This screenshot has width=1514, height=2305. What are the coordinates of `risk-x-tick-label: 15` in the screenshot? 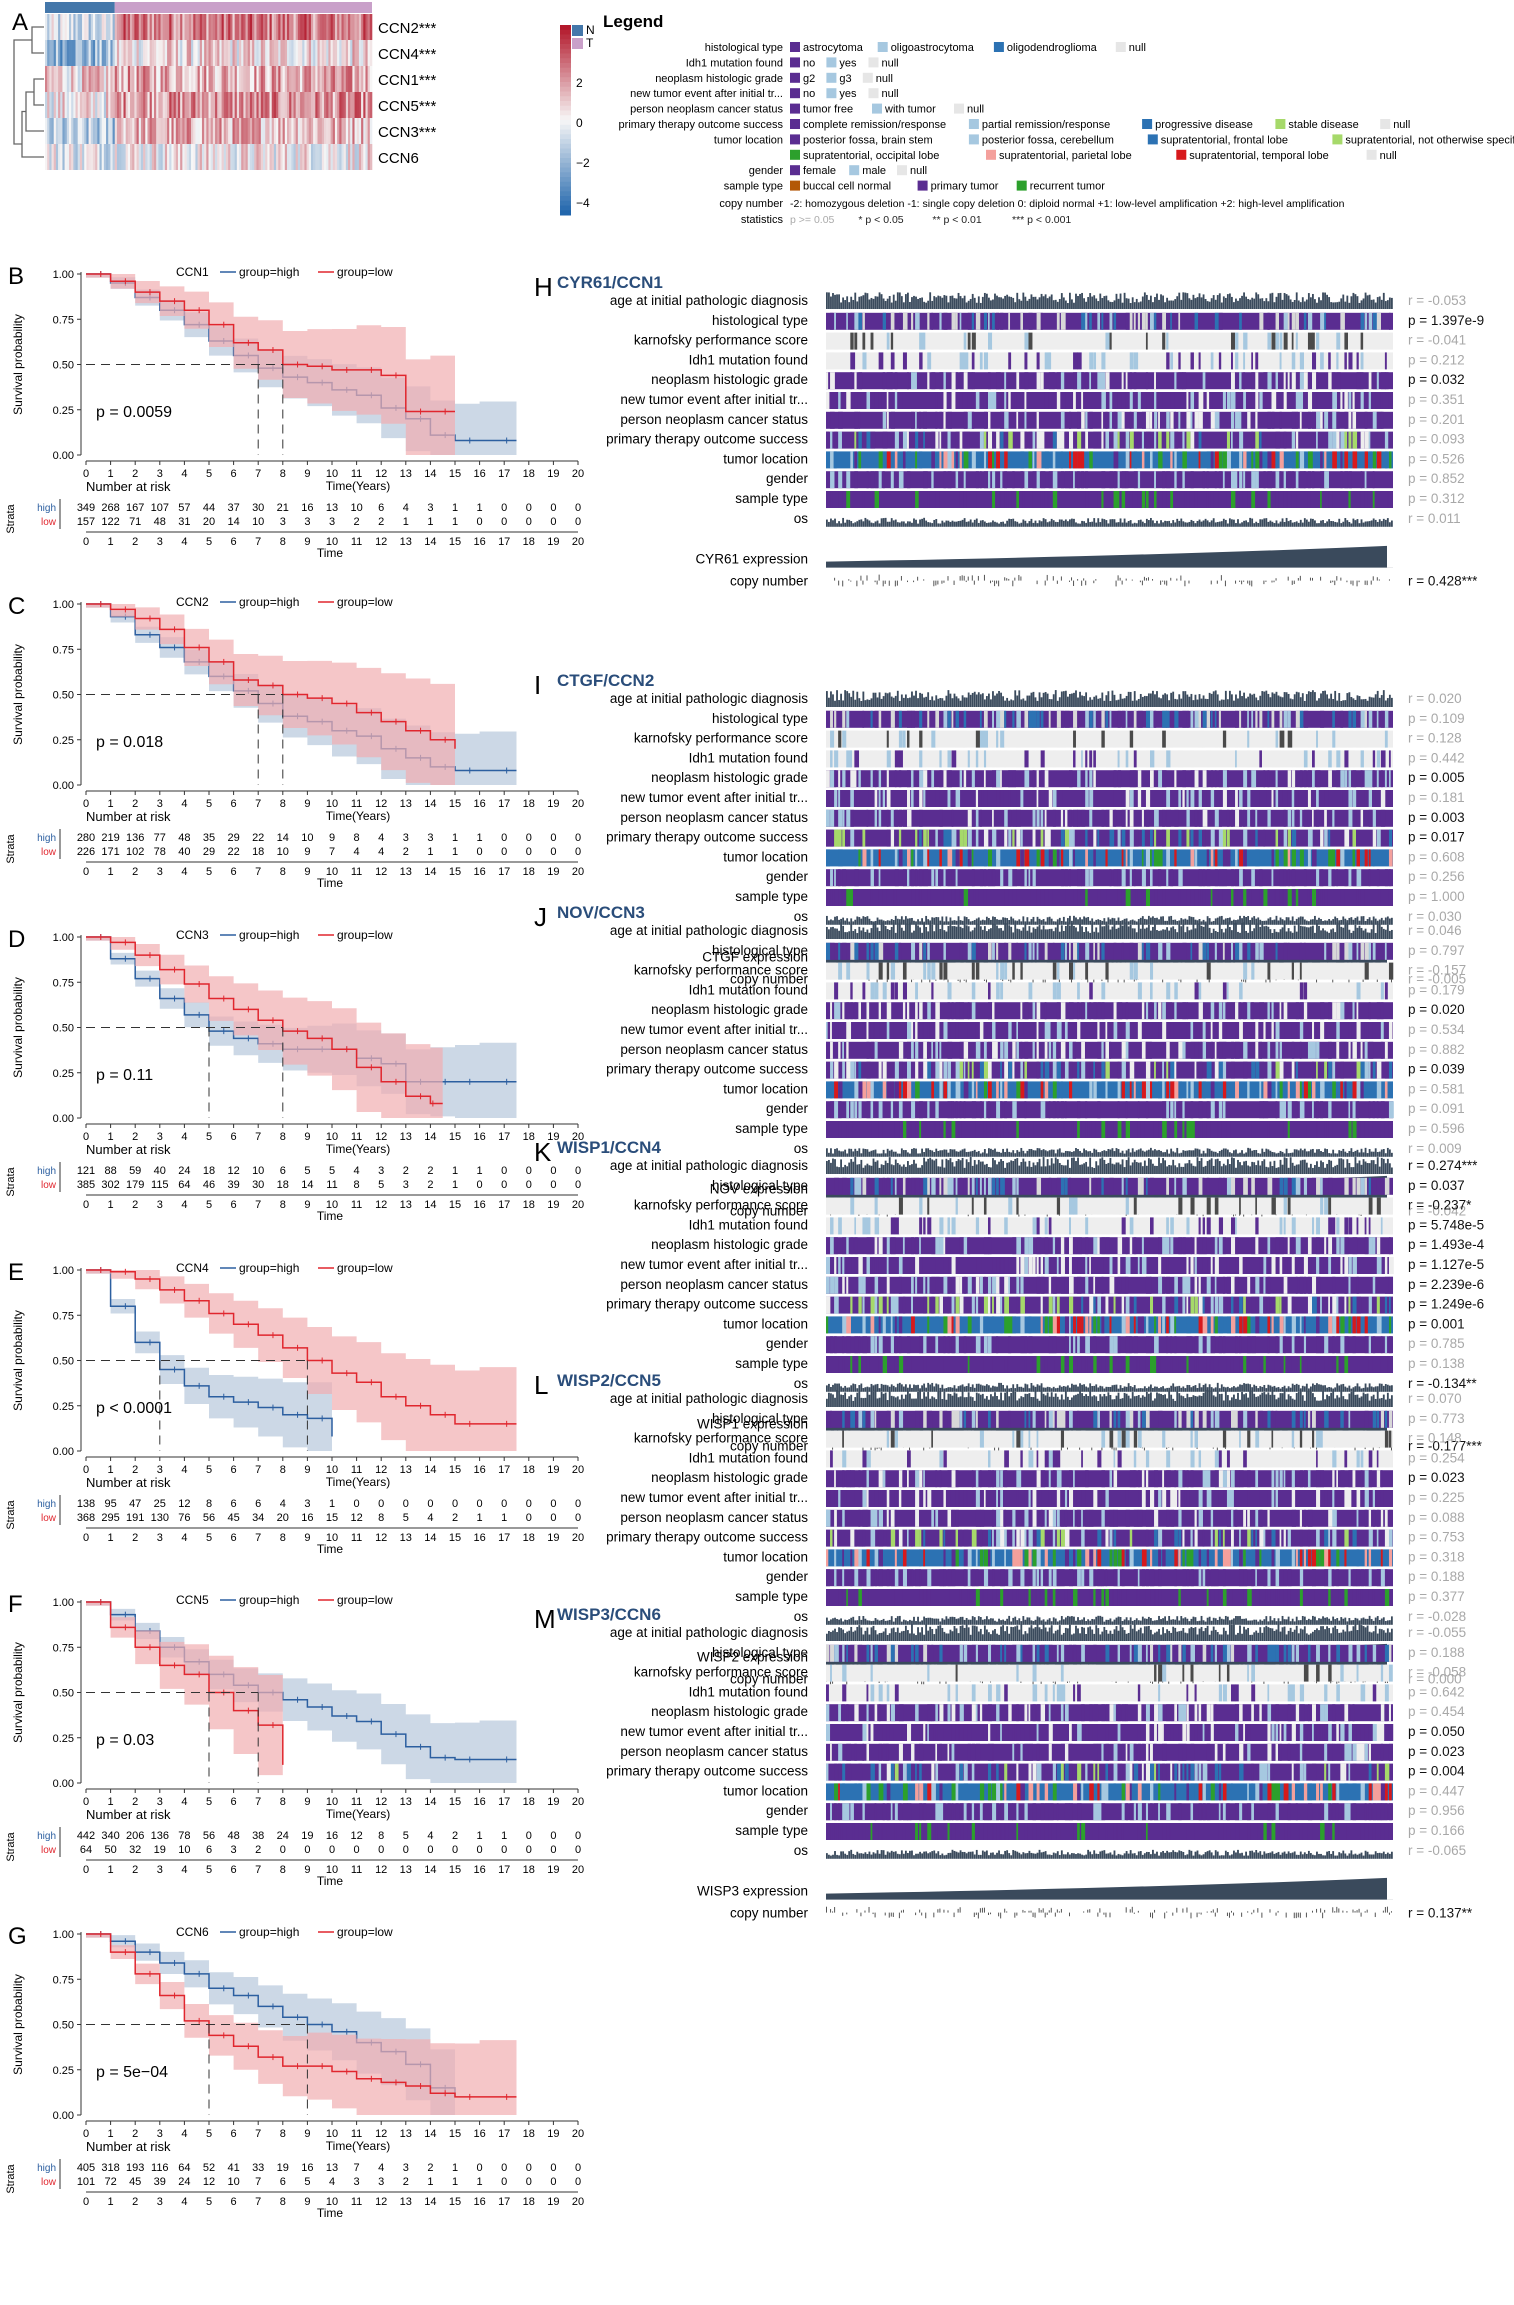 It's located at (455, 1870).